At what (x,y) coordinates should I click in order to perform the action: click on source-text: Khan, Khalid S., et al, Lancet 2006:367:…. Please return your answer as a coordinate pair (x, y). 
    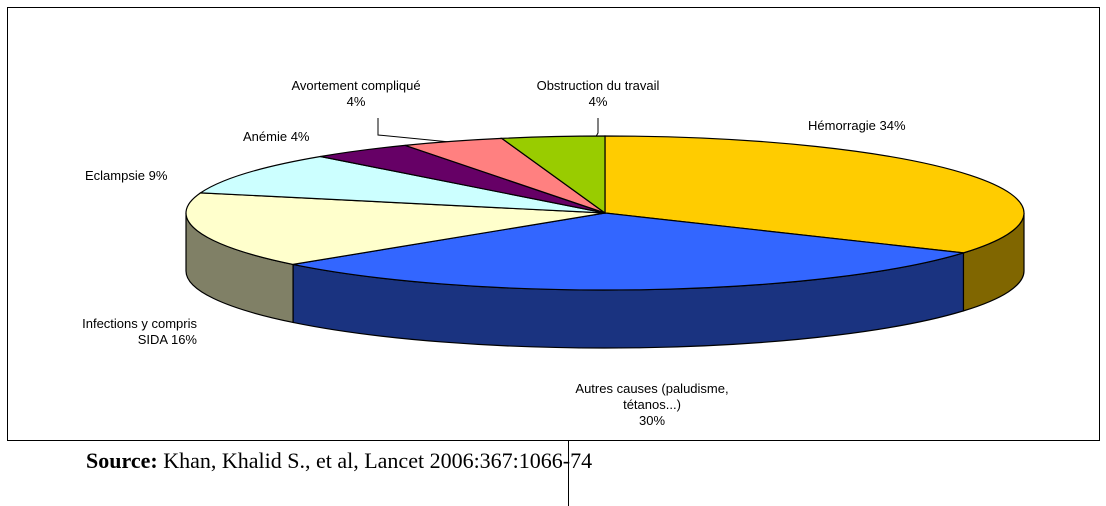
    Looking at the image, I should click on (378, 460).